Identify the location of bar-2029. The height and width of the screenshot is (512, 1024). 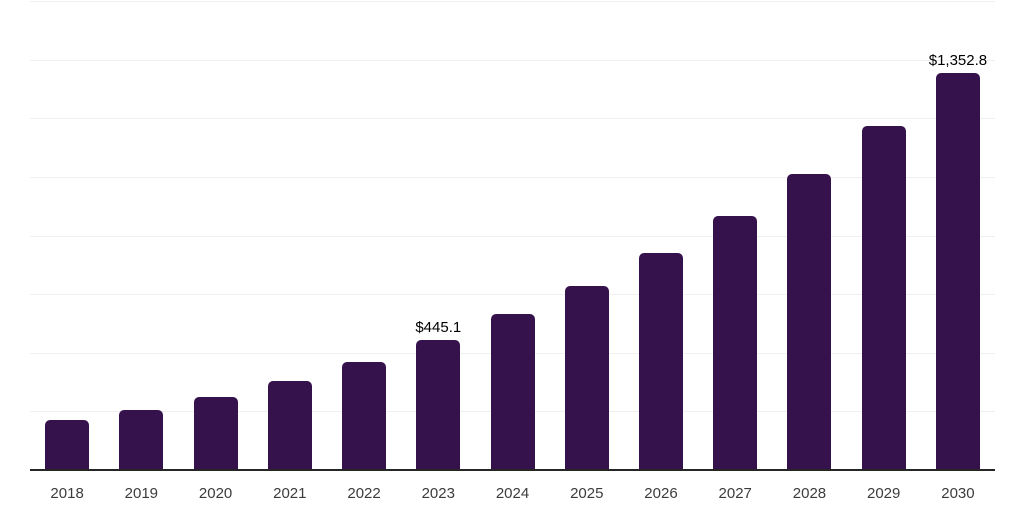
(883, 298).